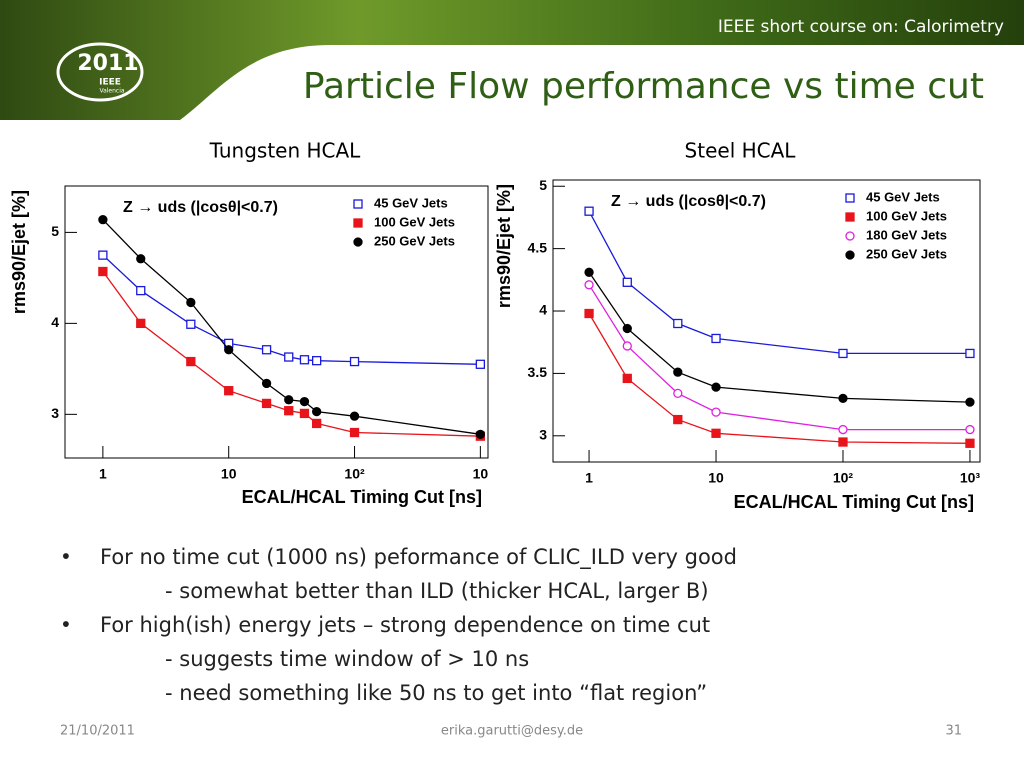  I want to click on y-tick-label: 4.5, so click(538, 247).